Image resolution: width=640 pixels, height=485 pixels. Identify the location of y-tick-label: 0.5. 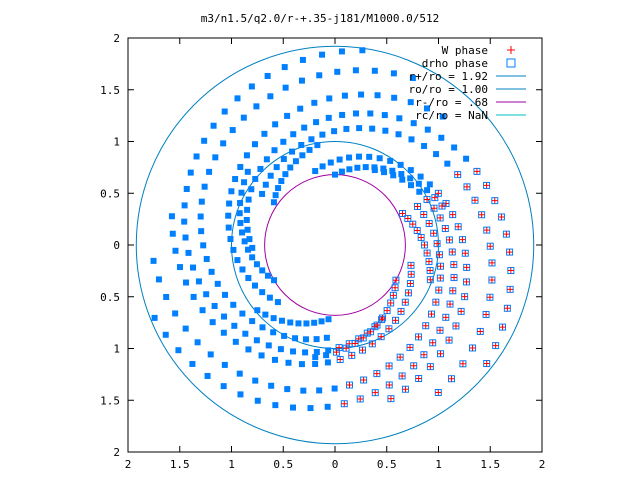
(110, 297).